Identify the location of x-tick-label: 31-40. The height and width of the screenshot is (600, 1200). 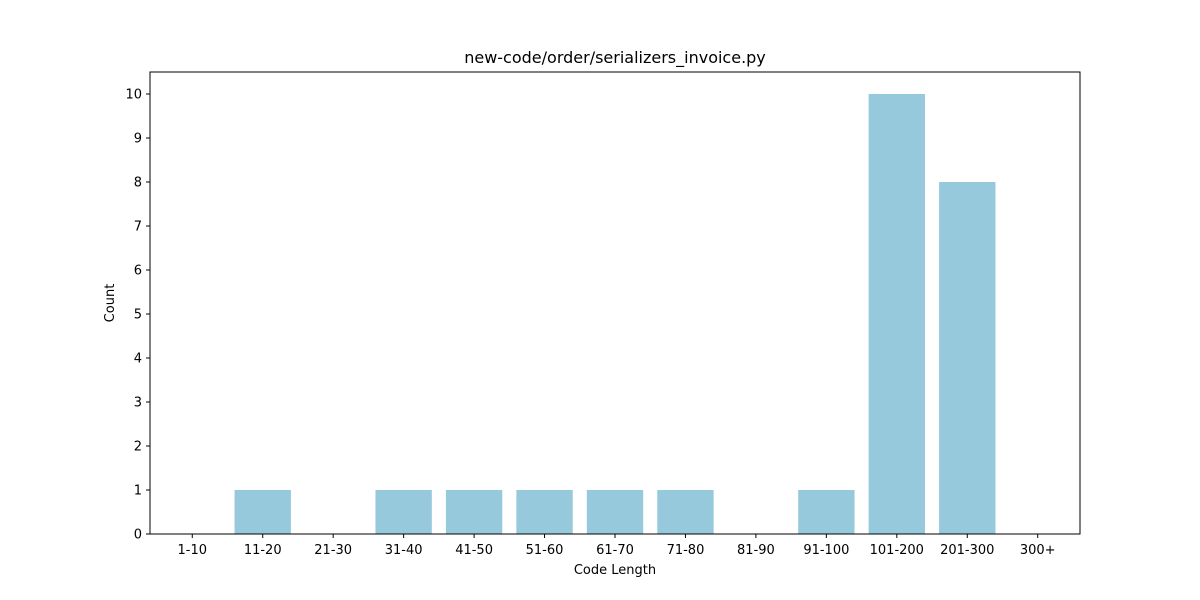
(404, 550).